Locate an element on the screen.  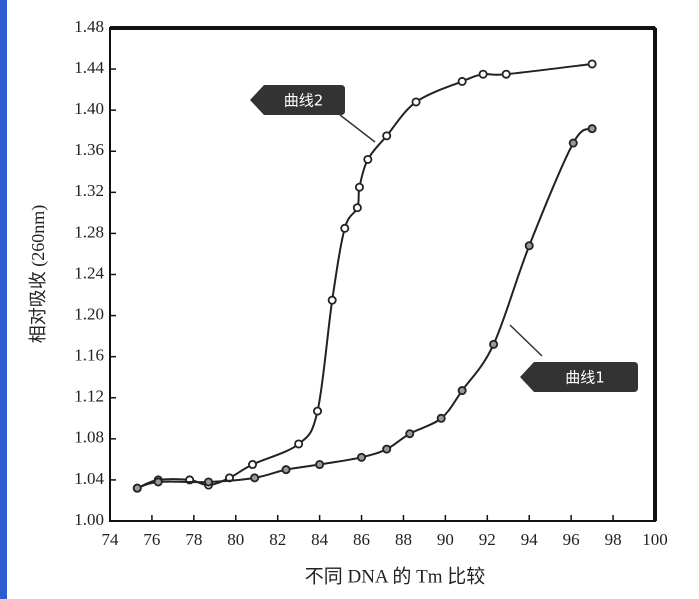
x-tick-label: 94 is located at coordinates (530, 539).